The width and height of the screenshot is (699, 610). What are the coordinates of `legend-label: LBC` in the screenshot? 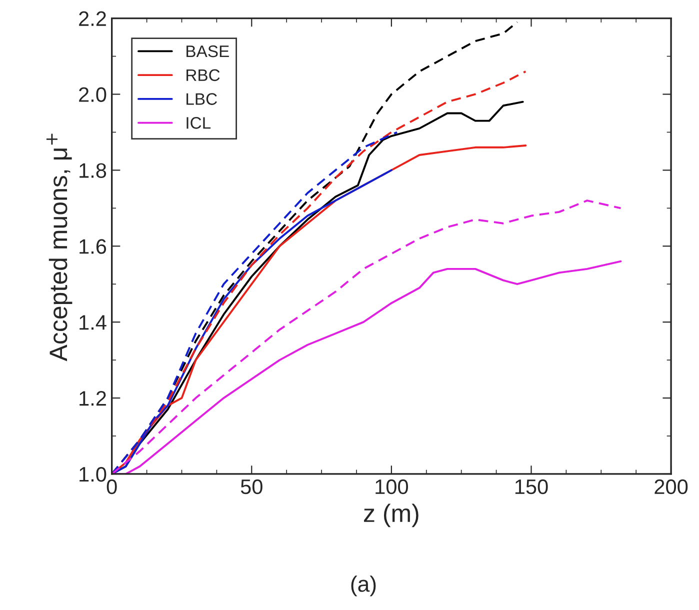 It's located at (201, 99).